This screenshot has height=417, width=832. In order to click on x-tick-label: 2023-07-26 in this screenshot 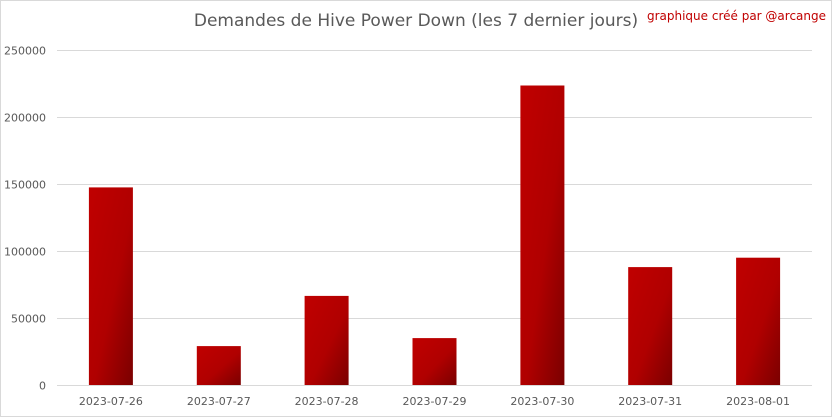, I will do `click(111, 401)`.